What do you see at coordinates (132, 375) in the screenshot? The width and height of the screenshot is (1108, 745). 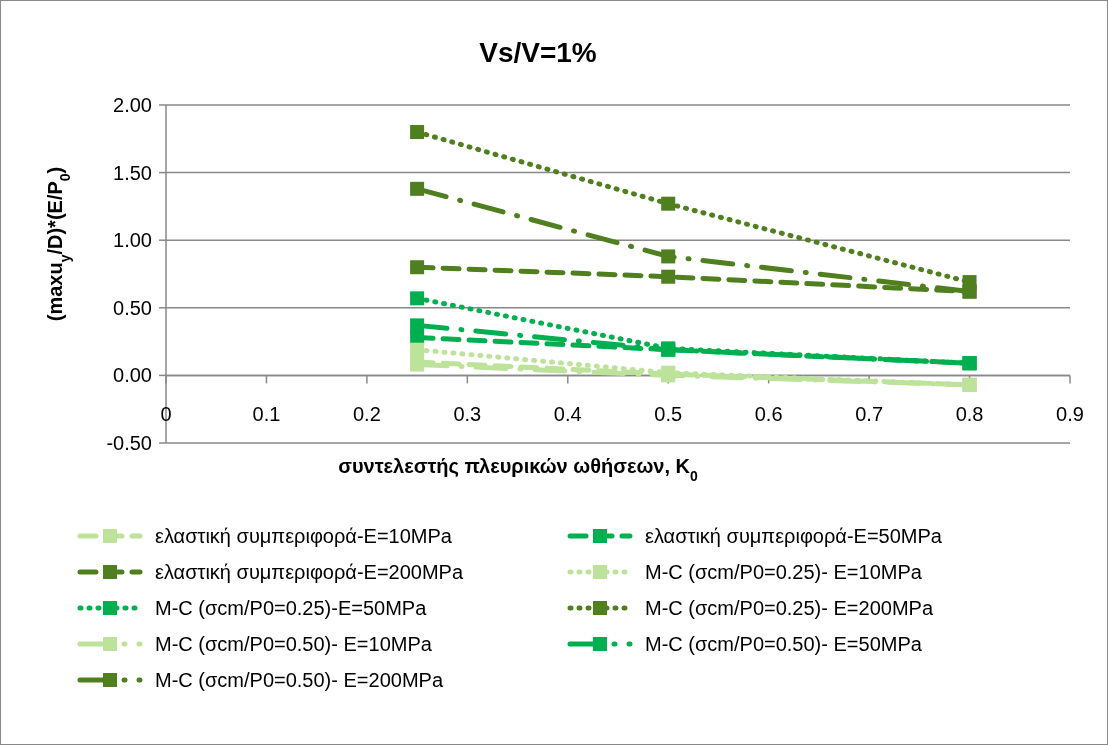 I see `y-tick-label: 0.00` at bounding box center [132, 375].